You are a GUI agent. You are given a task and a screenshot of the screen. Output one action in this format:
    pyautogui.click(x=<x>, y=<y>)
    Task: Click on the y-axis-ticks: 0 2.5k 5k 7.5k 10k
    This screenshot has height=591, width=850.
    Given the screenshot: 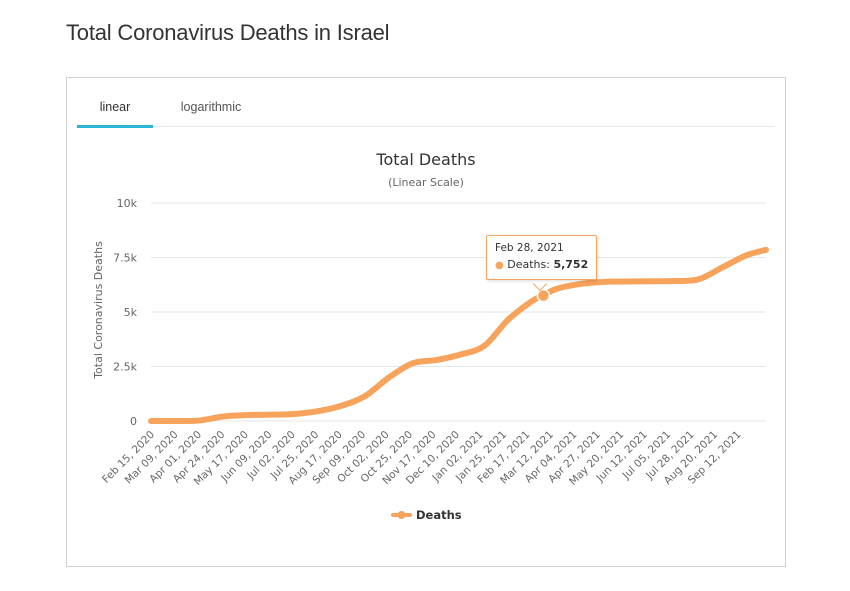 What is the action you would take?
    pyautogui.click(x=125, y=312)
    